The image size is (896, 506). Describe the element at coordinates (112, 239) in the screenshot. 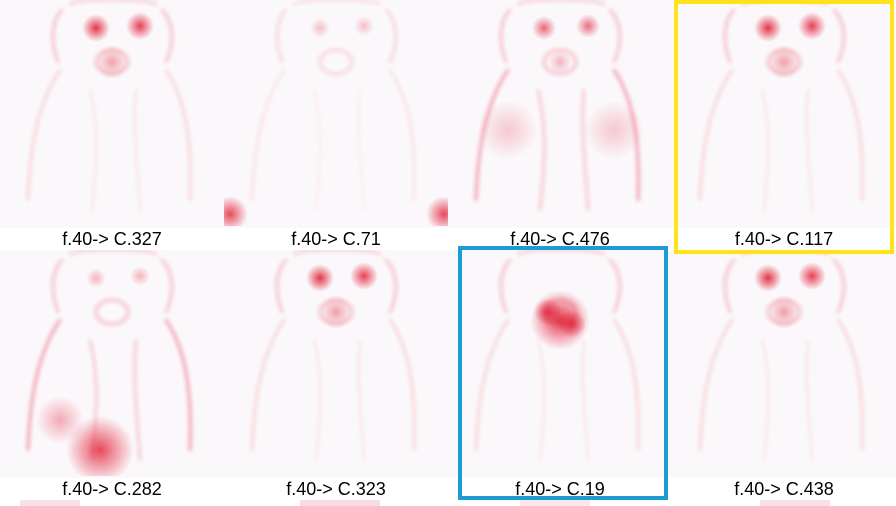

I see `tile-caption: f.40-> C.327` at that location.